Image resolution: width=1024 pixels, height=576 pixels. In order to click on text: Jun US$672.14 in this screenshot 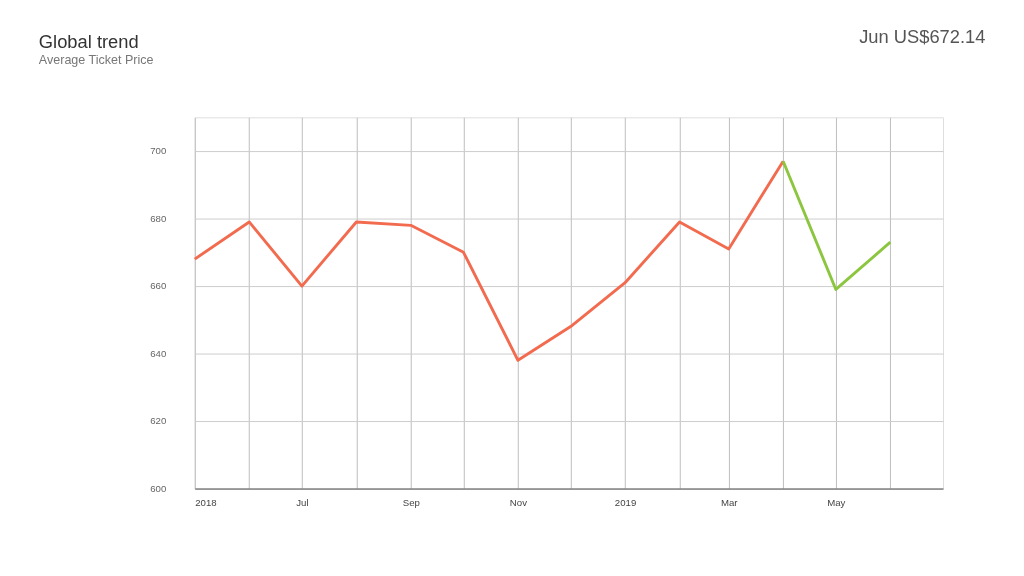, I will do `click(922, 37)`.